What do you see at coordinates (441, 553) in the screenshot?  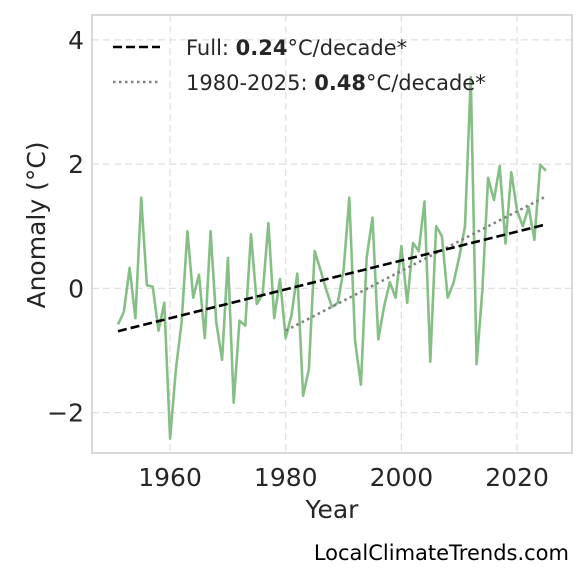 I see `watermark-text: LocalClimateTrends.com` at bounding box center [441, 553].